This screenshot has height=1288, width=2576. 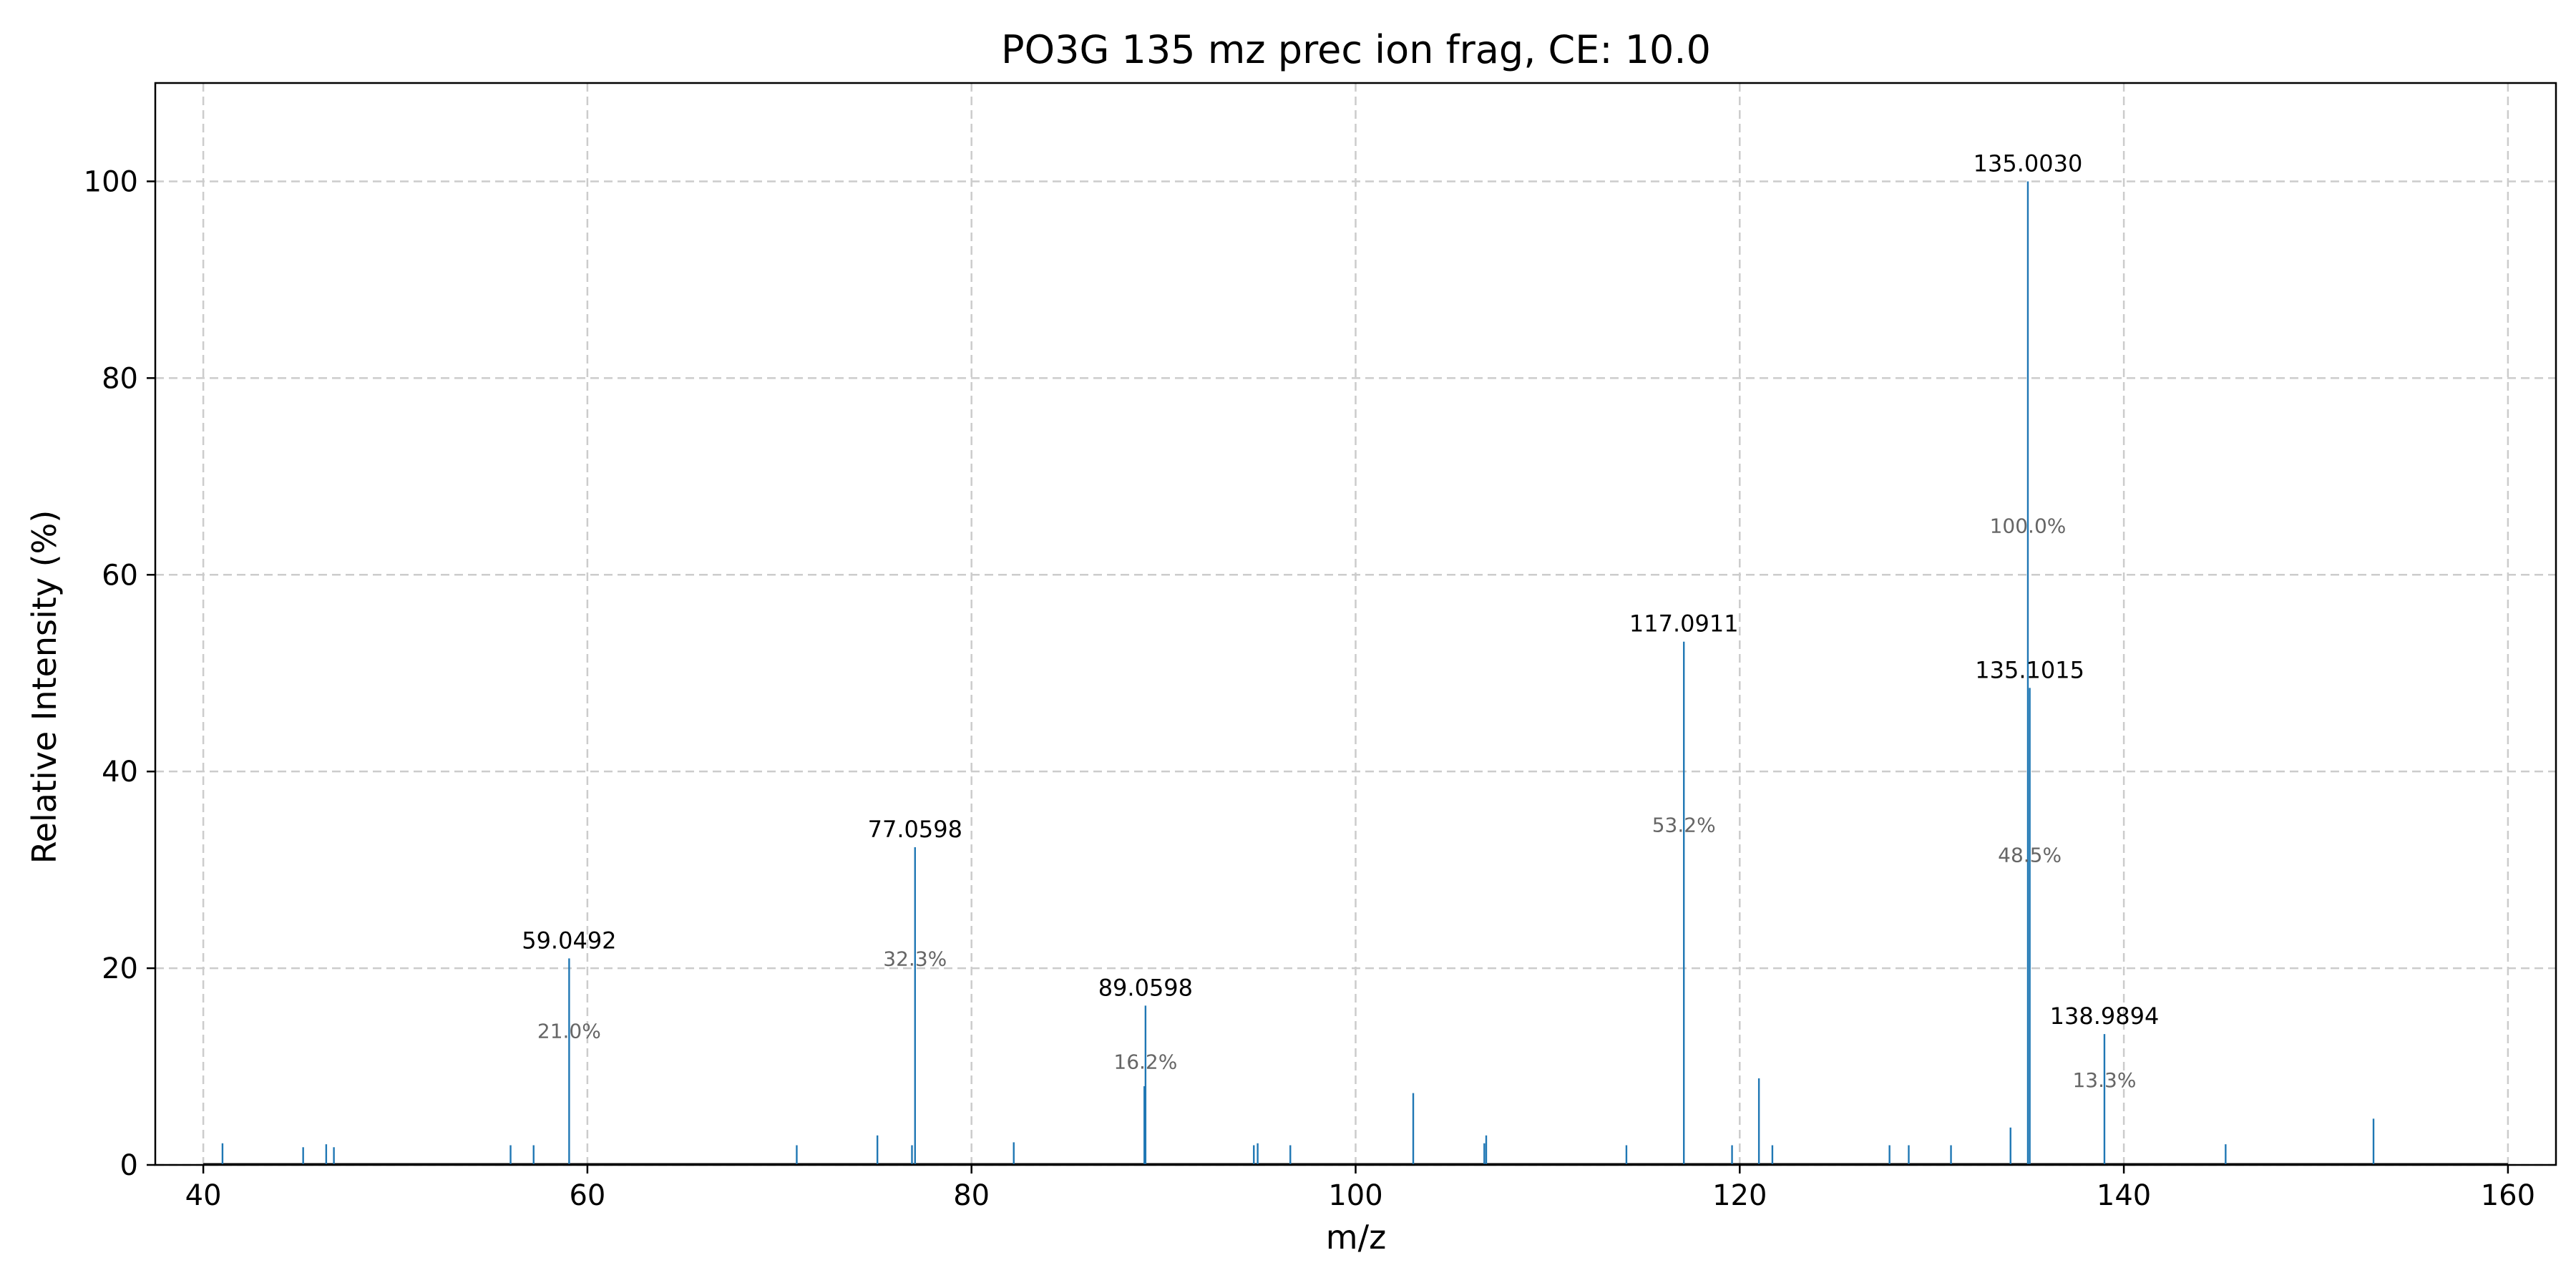 I want to click on y-tick-label: 20, so click(x=120, y=968).